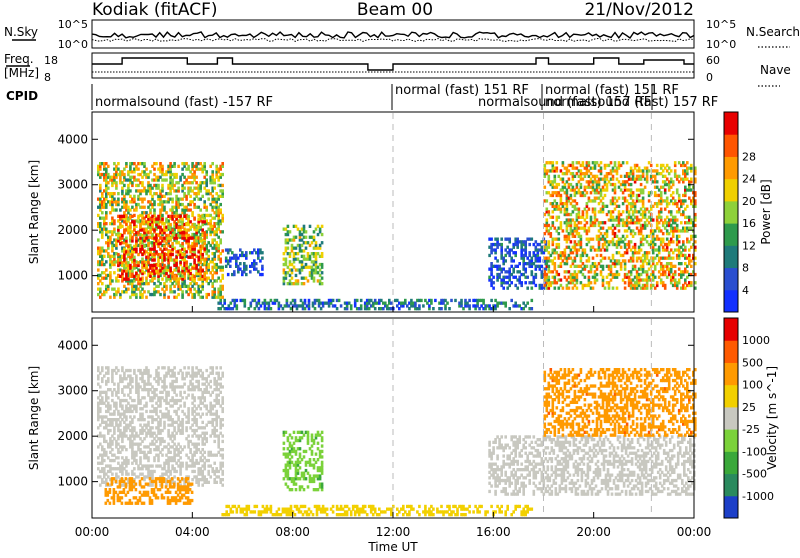  Describe the element at coordinates (72, 230) in the screenshot. I see `y-tick-label: 2000` at that location.